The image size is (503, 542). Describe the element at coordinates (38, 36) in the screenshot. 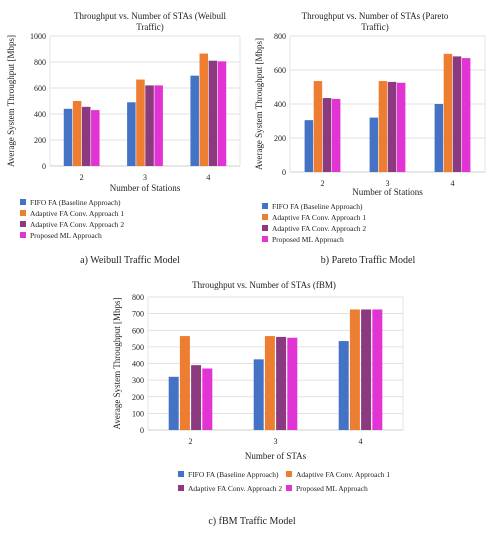

I see `y-tick-label: 1000` at that location.